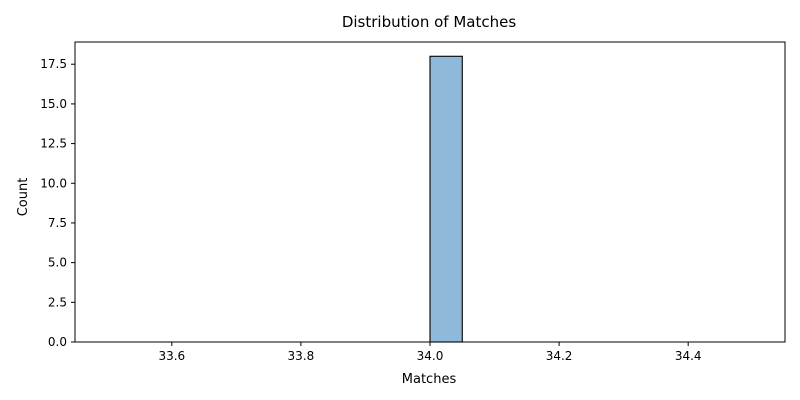  I want to click on y-tick-label-0: 0.0, so click(57, 342).